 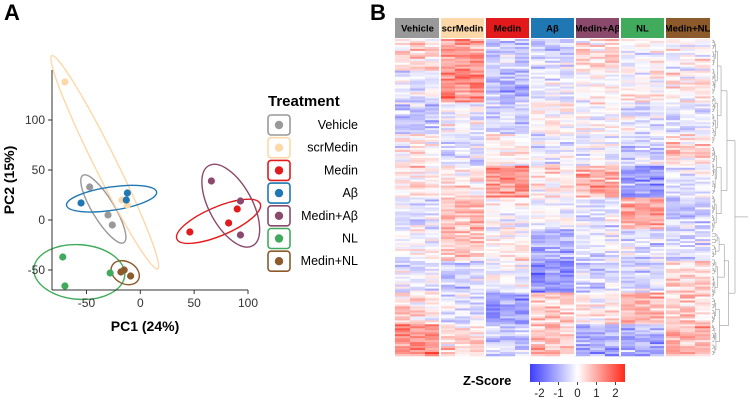 I want to click on header-label-abeta: Aβ, so click(x=552, y=29).